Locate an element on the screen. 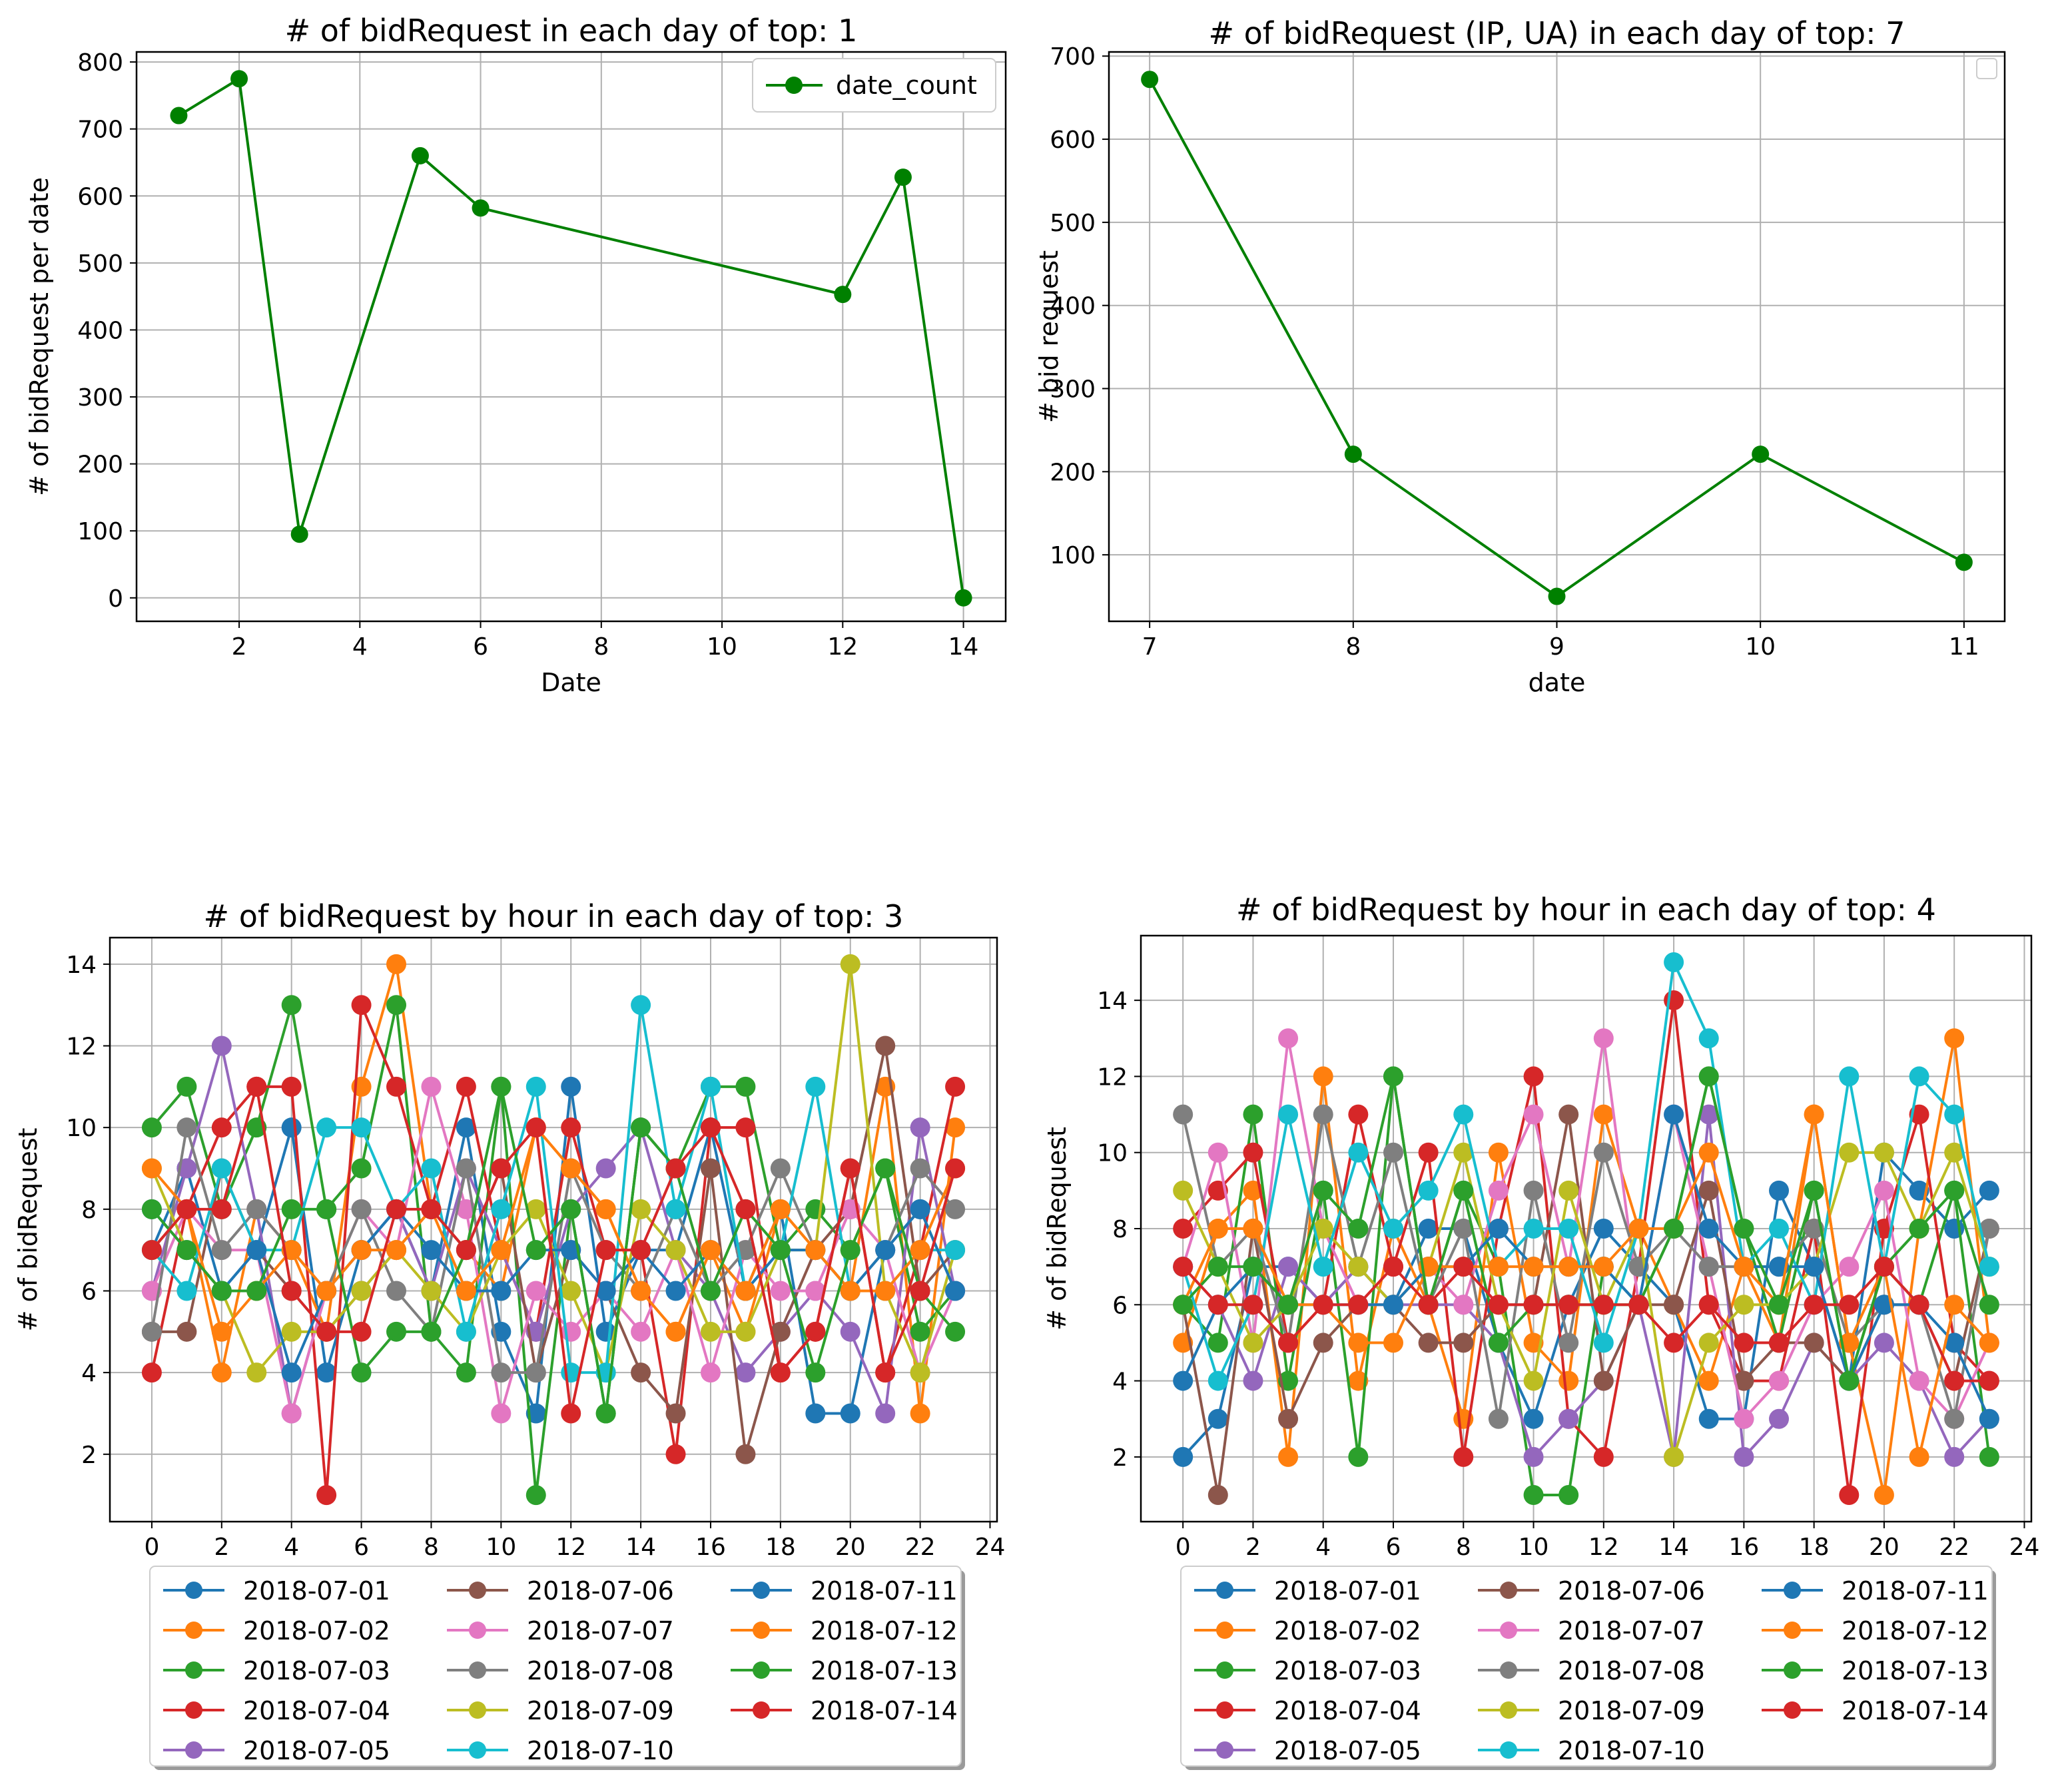  x-tick-label: 16 is located at coordinates (1743, 1547).